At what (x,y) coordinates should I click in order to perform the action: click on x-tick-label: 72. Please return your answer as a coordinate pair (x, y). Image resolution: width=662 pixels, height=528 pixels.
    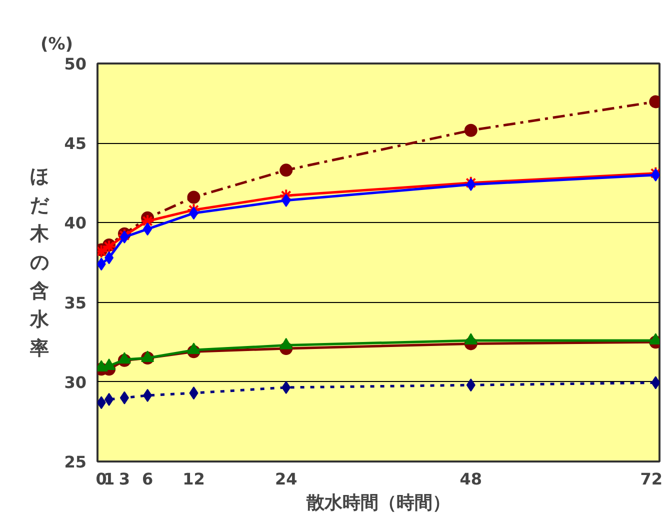
    Looking at the image, I should click on (651, 479).